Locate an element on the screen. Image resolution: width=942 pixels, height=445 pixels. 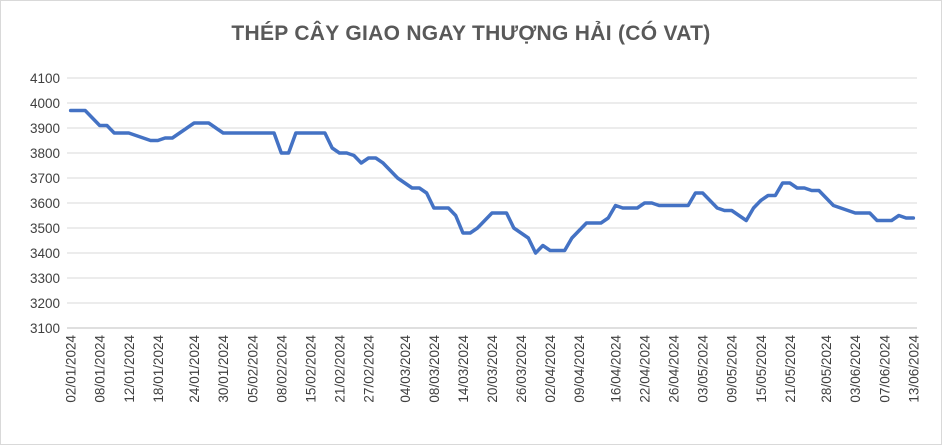
x-tick-label: 15/02/2024 is located at coordinates (310, 369).